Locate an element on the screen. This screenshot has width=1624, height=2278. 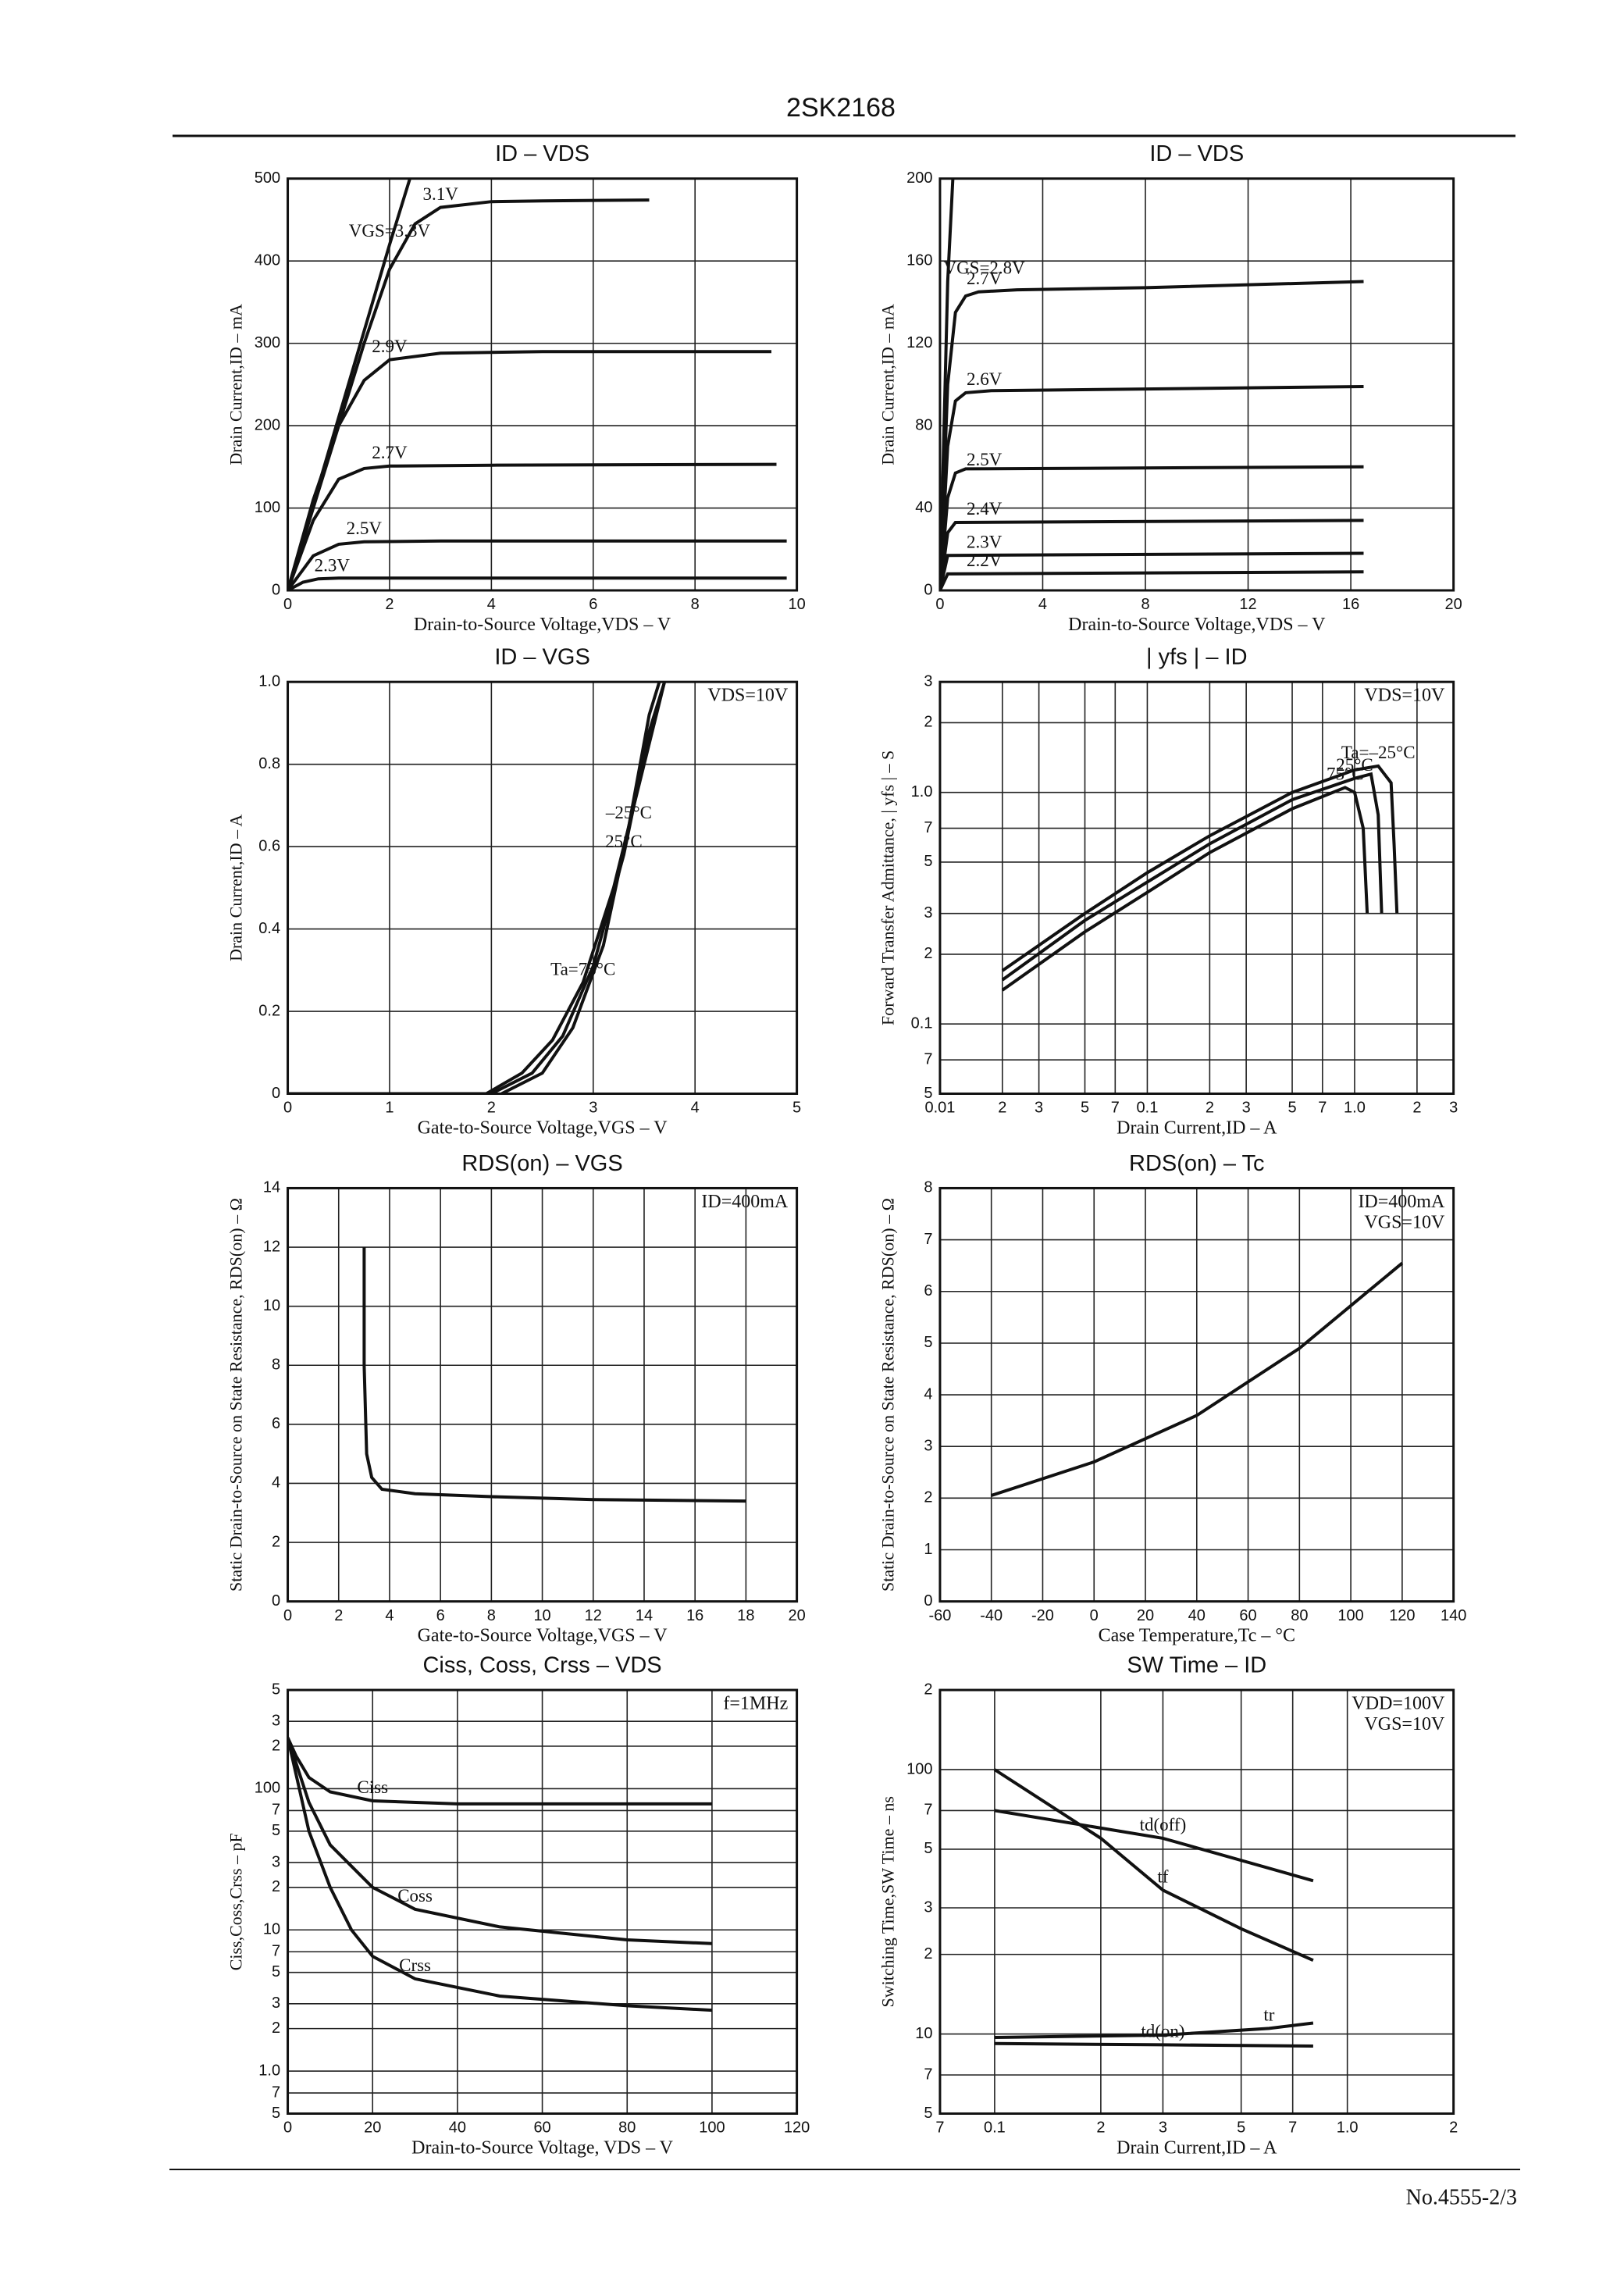
x-tick-label: -60 is located at coordinates (939, 1615).